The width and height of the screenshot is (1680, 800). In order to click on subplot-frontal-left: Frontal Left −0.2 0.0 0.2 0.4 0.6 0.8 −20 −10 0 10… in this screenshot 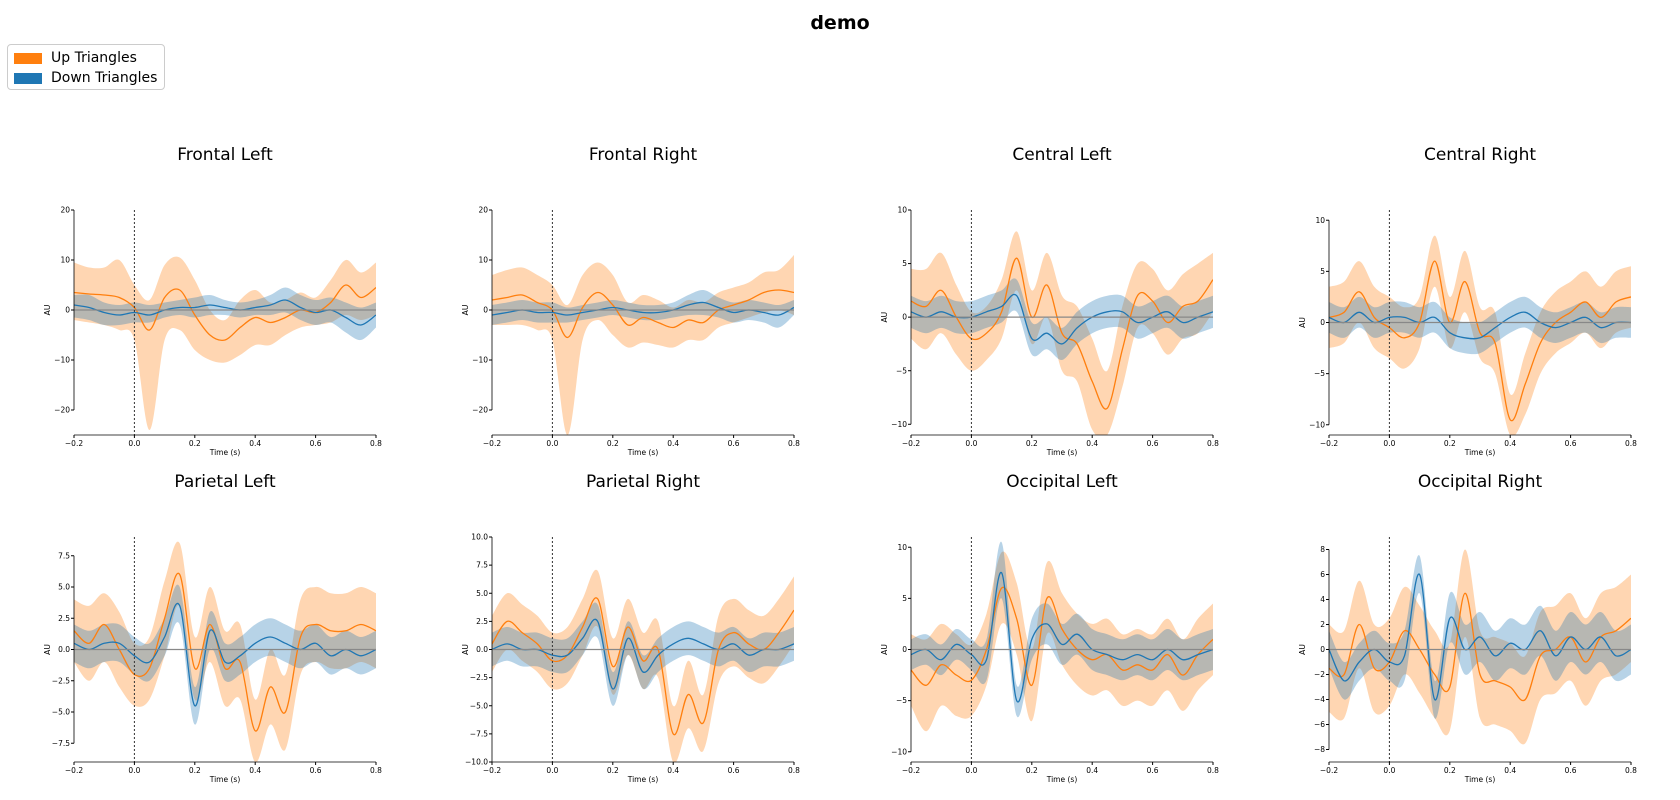, I will do `click(212, 301)`.